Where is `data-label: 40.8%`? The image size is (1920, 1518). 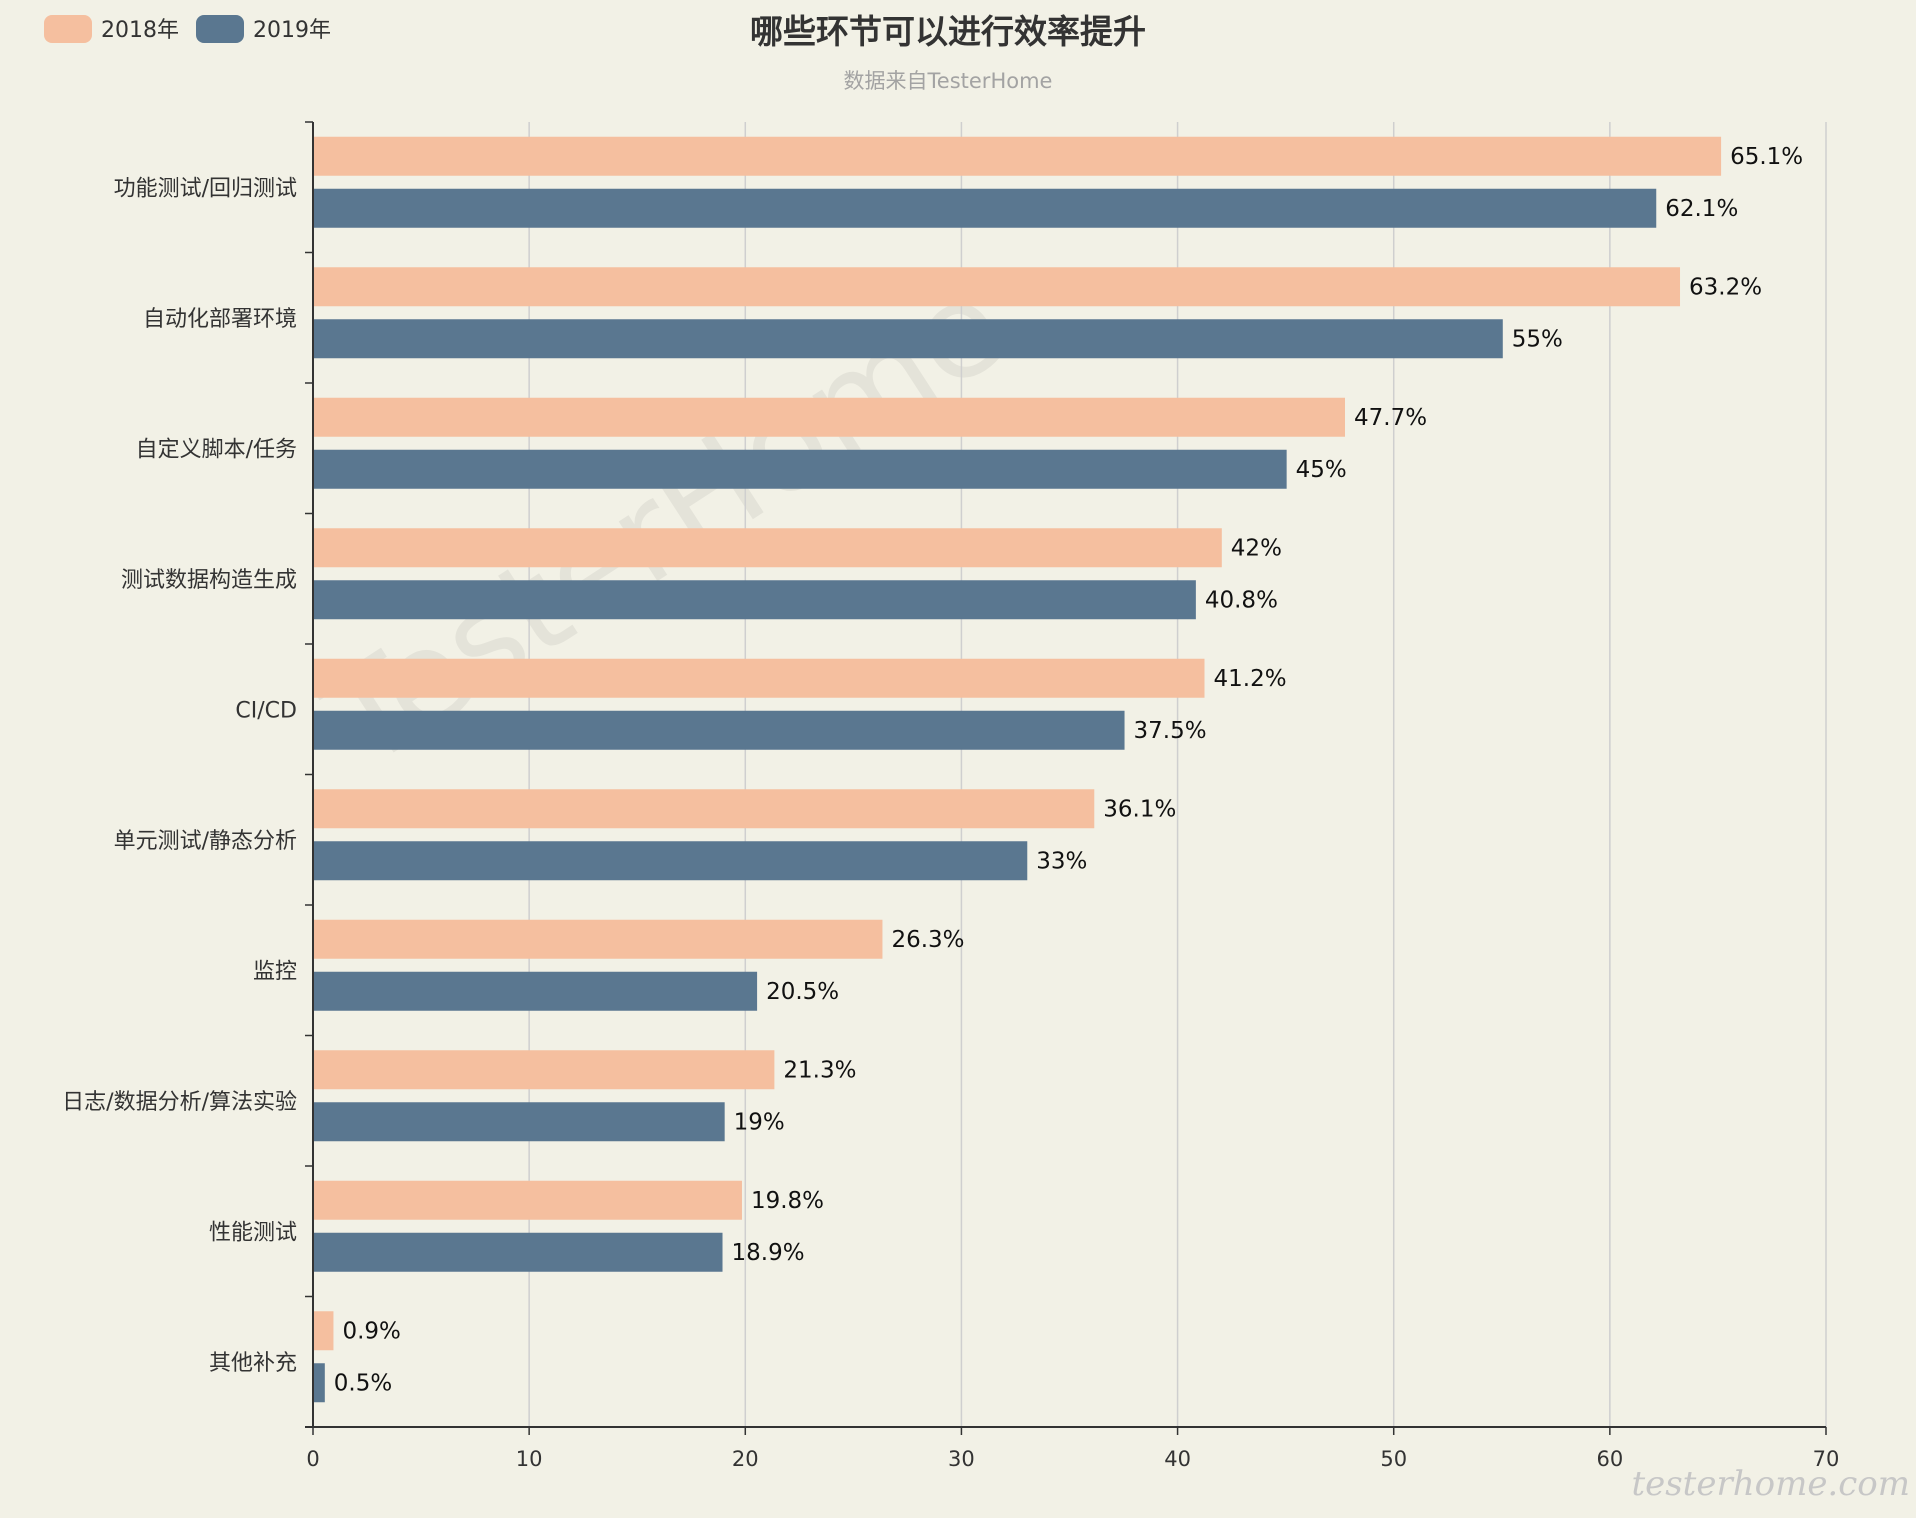 data-label: 40.8% is located at coordinates (1241, 600).